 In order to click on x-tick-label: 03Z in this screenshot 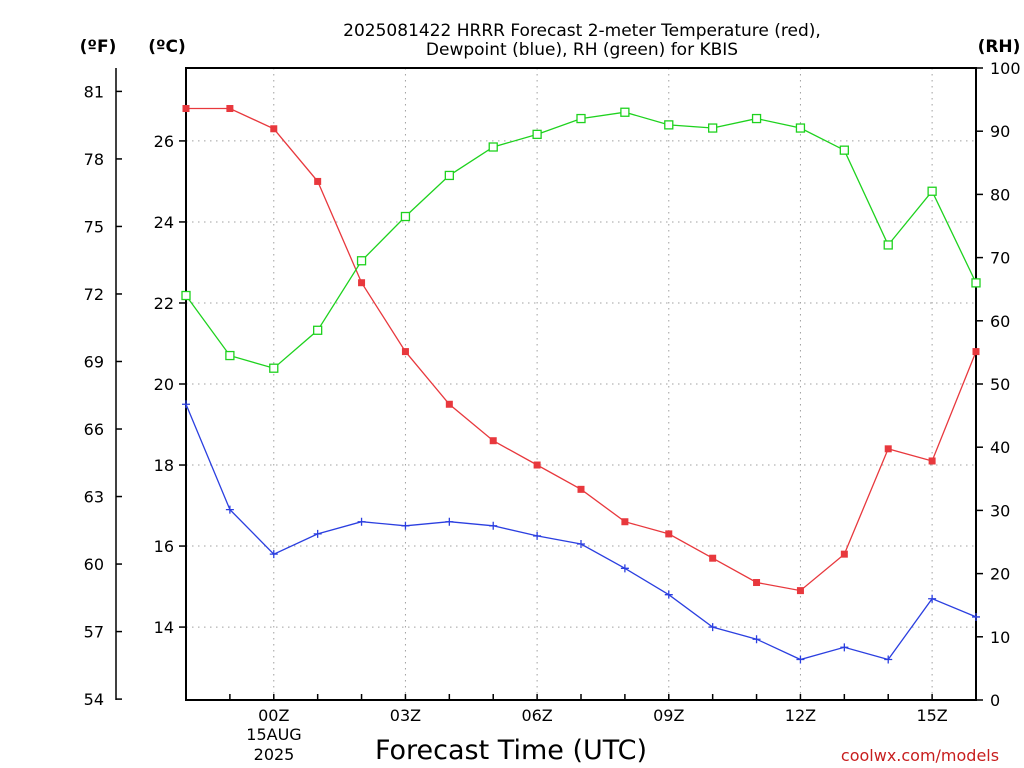, I will do `click(405, 715)`.